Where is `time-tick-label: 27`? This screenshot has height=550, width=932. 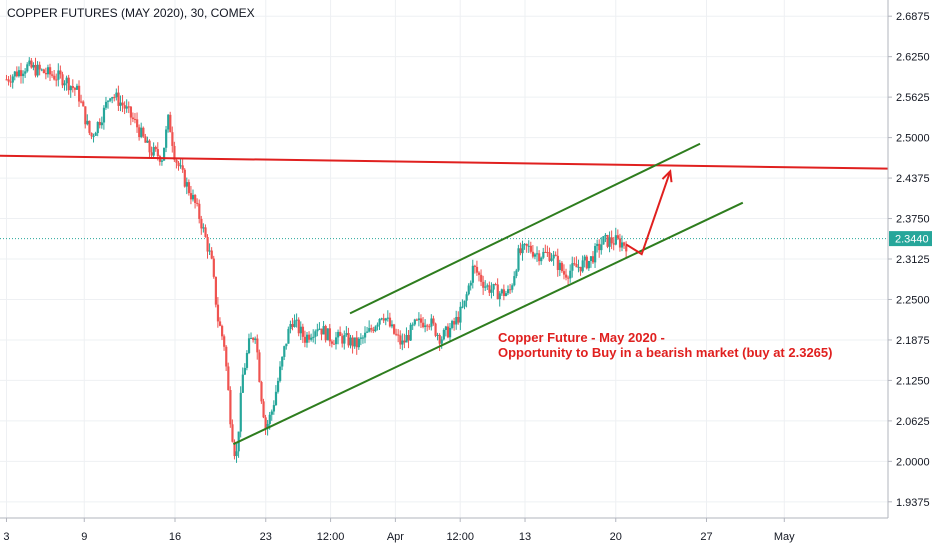 time-tick-label: 27 is located at coordinates (706, 537).